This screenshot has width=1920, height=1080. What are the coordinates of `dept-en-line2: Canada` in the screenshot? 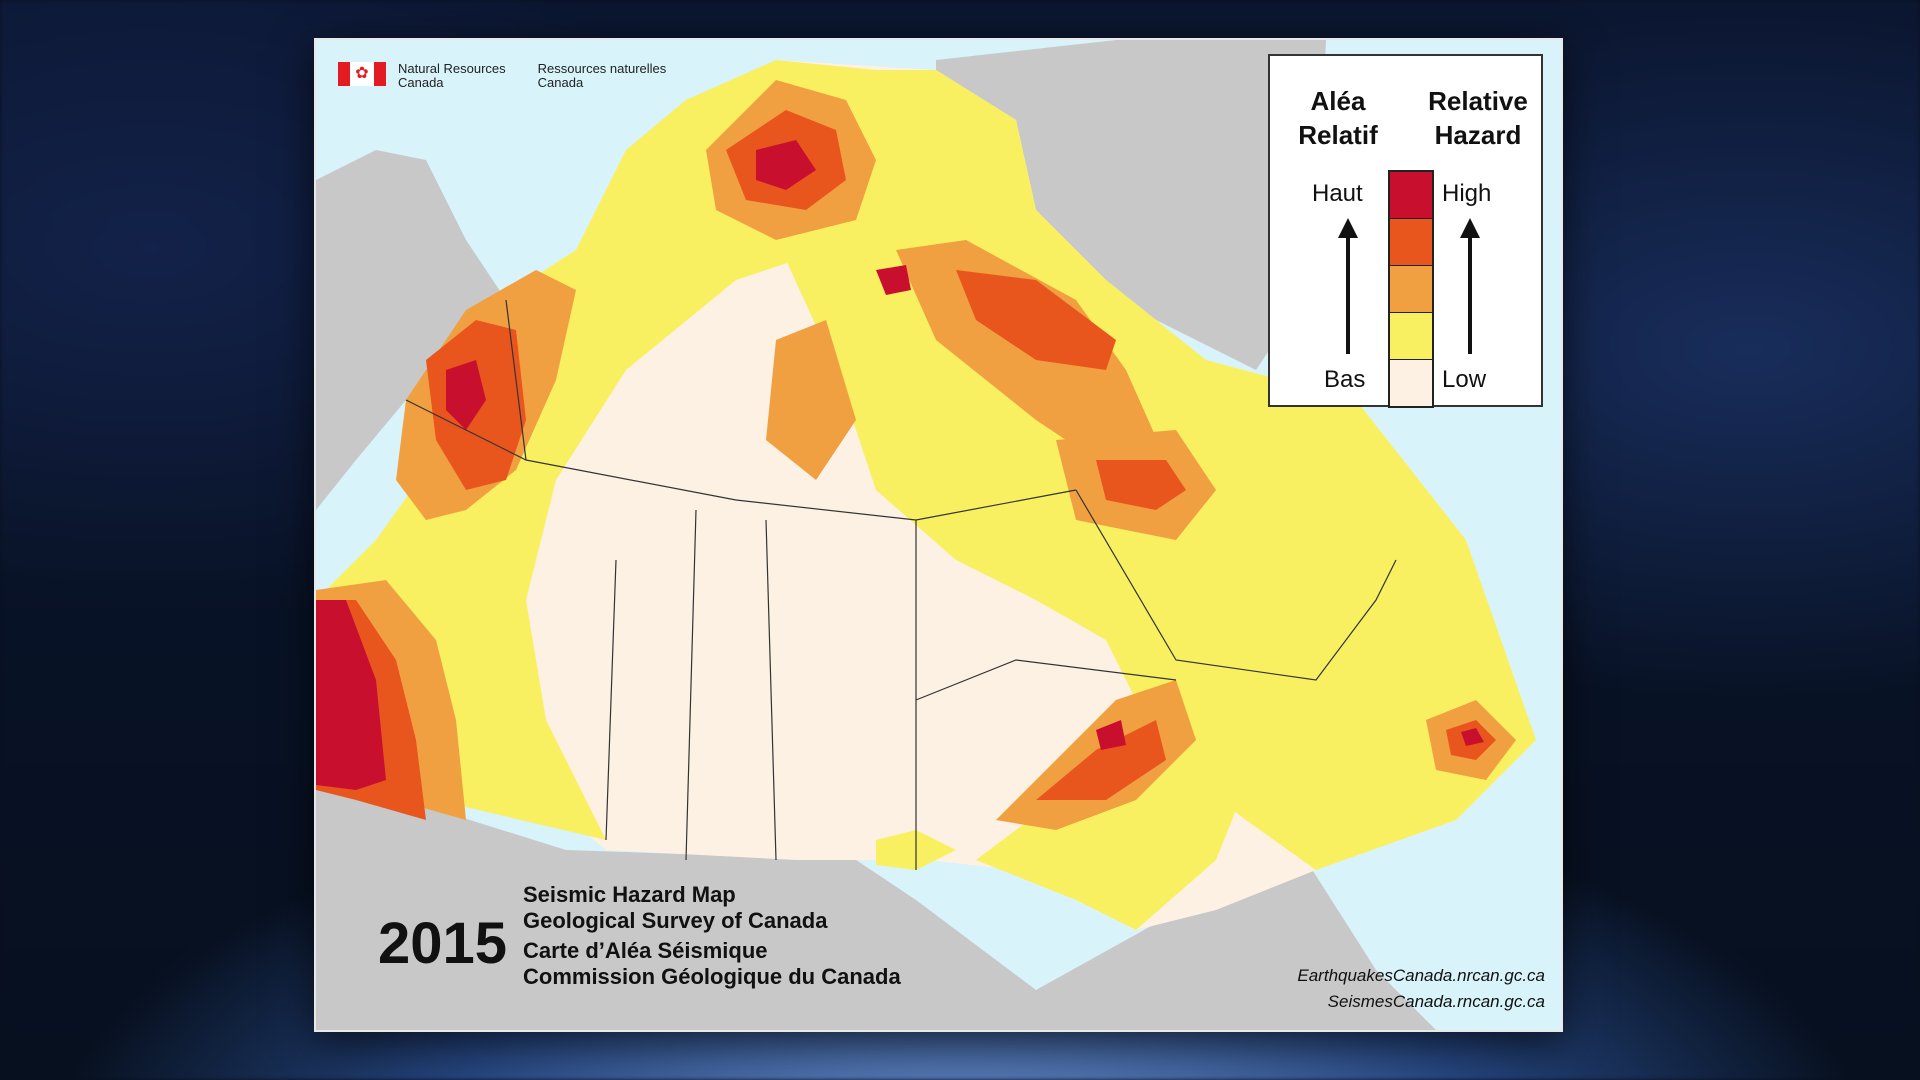 It's located at (421, 82).